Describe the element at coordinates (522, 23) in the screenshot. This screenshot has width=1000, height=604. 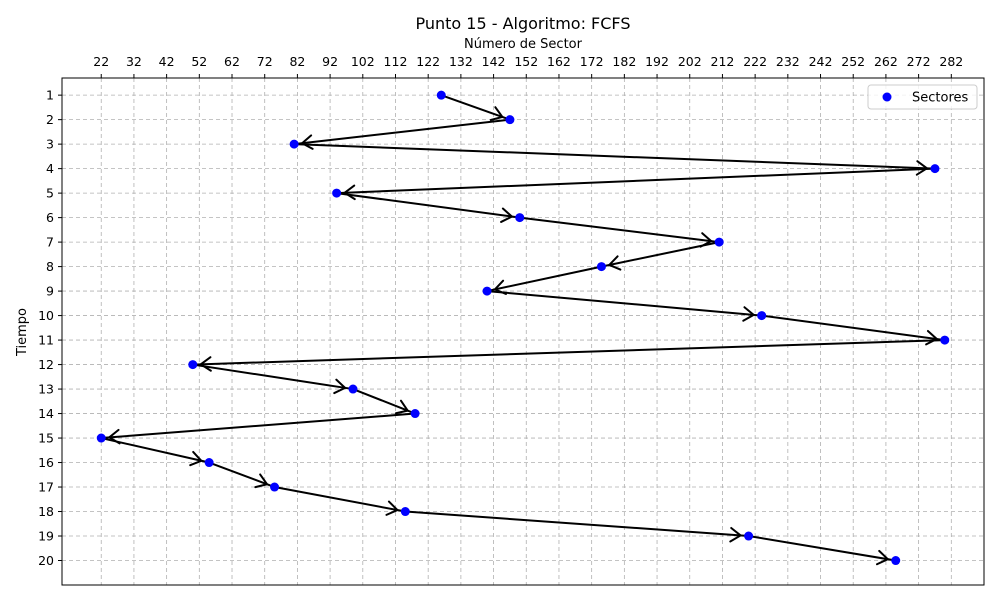
I see `chart-title: Punto 15 - Algoritmo: FCFS` at that location.